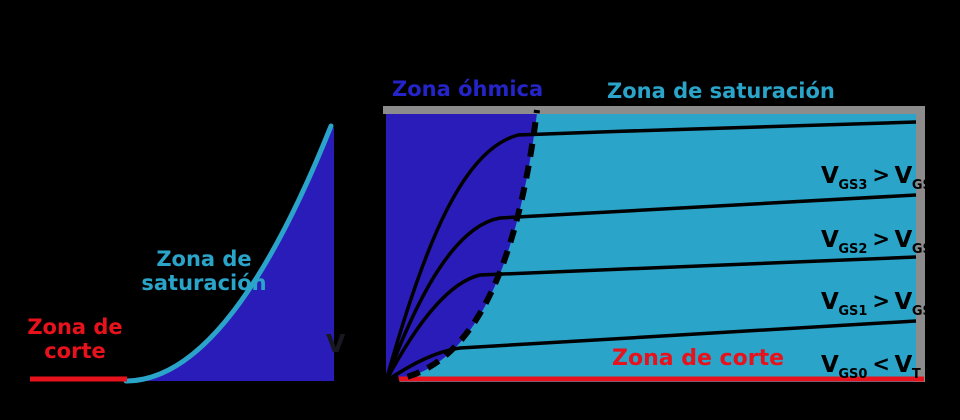  Describe the element at coordinates (721, 91) in the screenshot. I see `saturation-zone-title: Zona de saturación` at that location.